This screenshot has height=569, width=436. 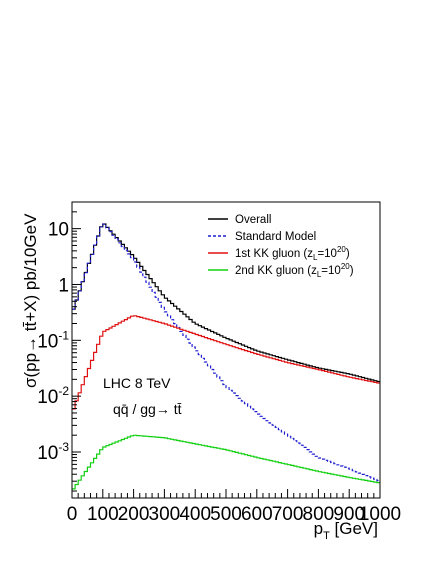 I want to click on annotation-process: qq̄ / gg→ tt̄, so click(x=147, y=409).